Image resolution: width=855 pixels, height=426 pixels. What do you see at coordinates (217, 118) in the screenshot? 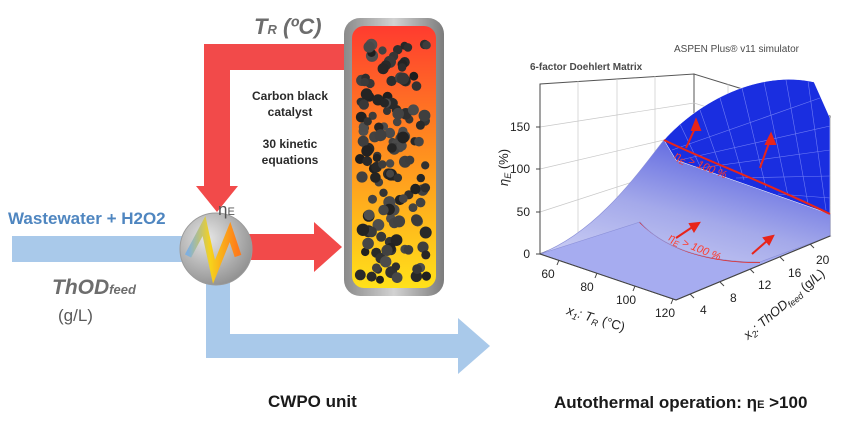
I see `recycle-down-stream` at bounding box center [217, 118].